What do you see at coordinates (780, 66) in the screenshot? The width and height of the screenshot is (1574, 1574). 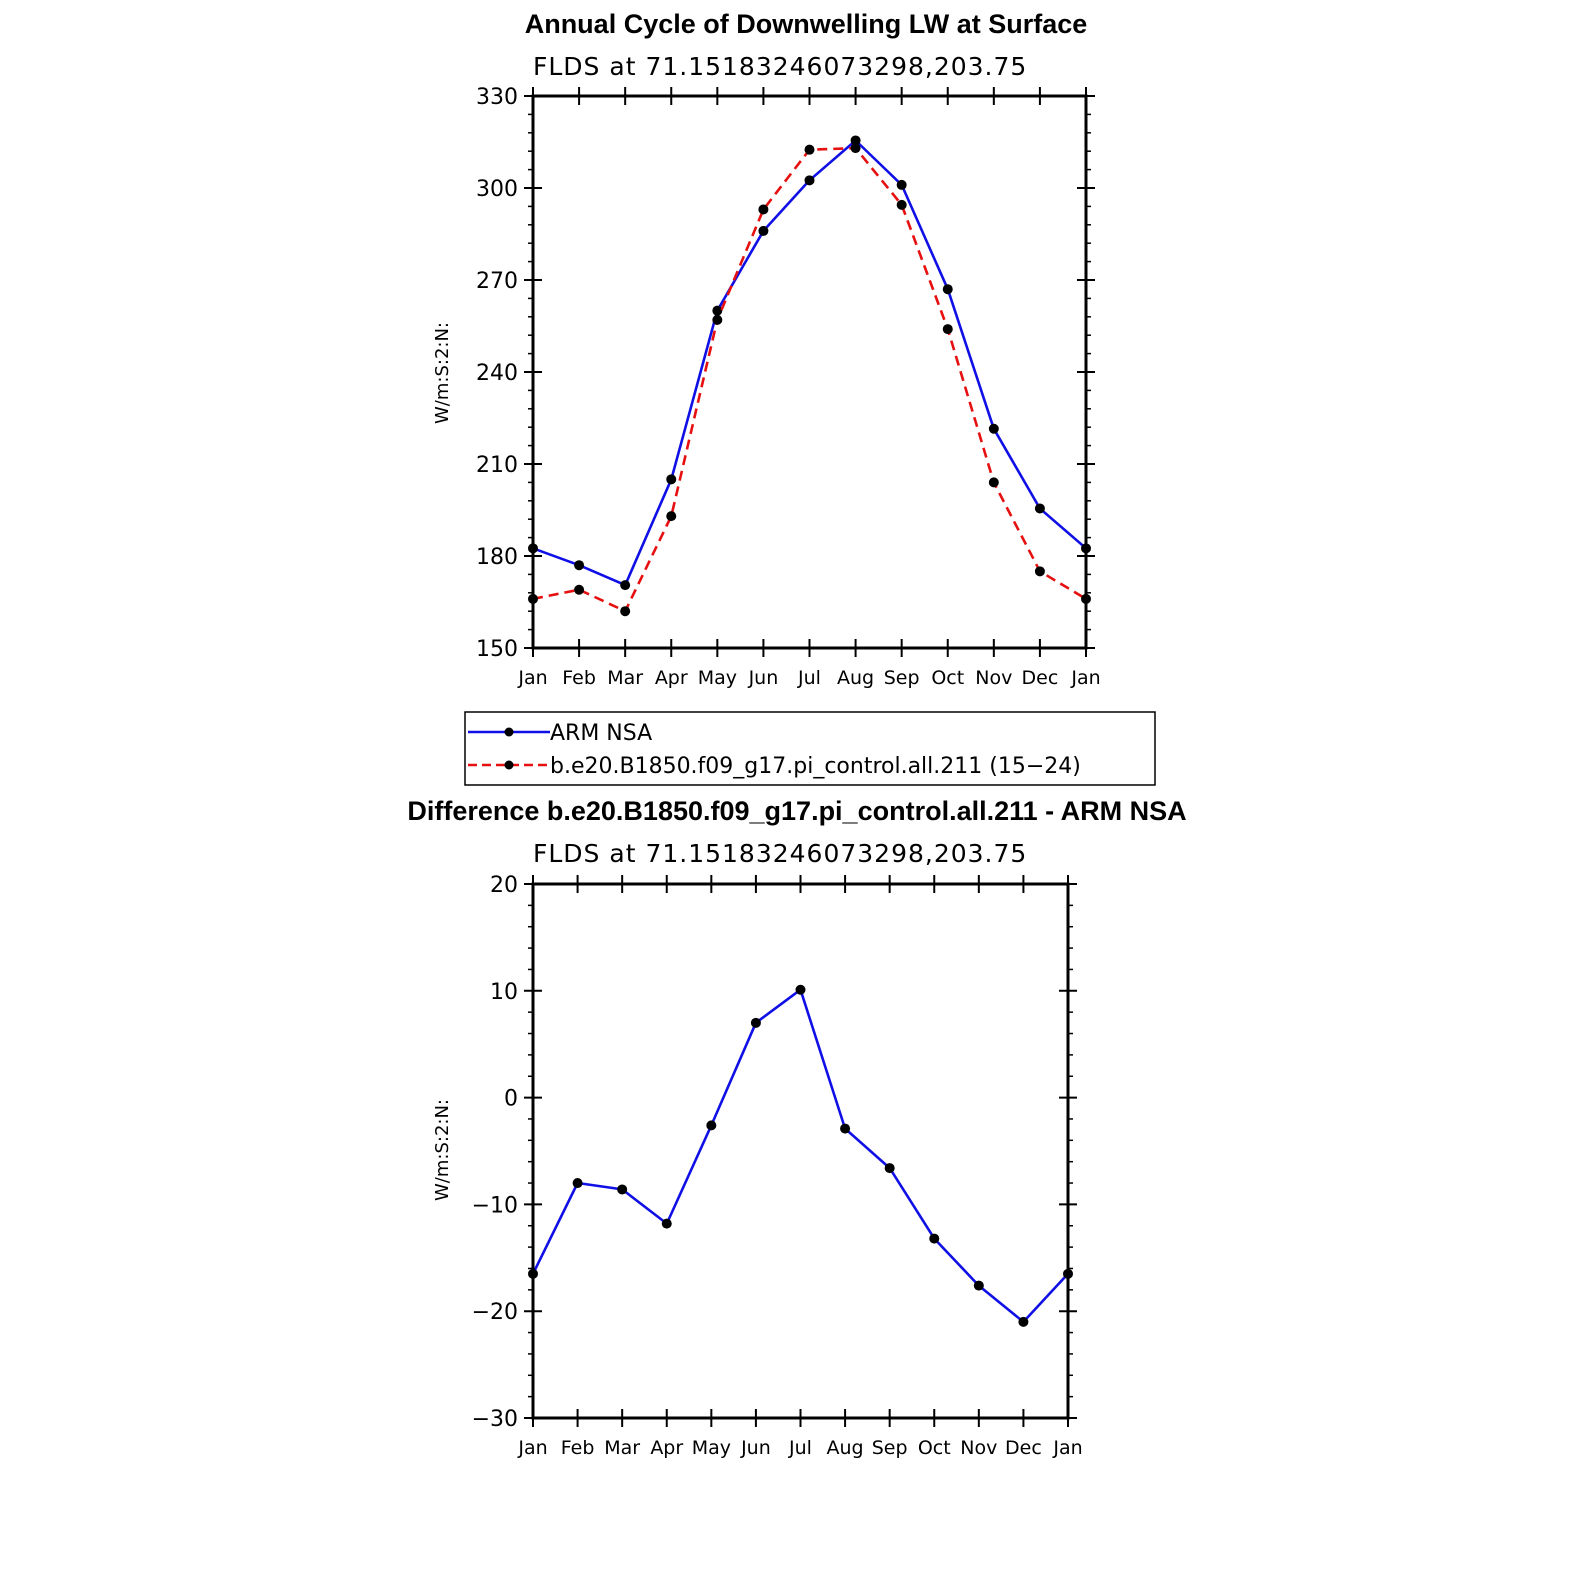 I see `chart1-subtitle: FLDS at 71.15183246073298,203.75` at bounding box center [780, 66].